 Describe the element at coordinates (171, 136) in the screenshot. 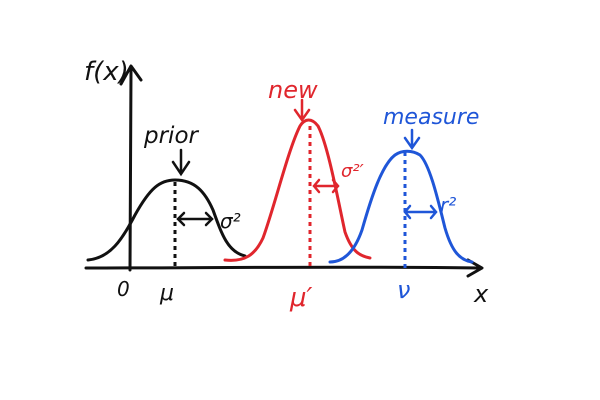

I see `prior-label: prior` at that location.